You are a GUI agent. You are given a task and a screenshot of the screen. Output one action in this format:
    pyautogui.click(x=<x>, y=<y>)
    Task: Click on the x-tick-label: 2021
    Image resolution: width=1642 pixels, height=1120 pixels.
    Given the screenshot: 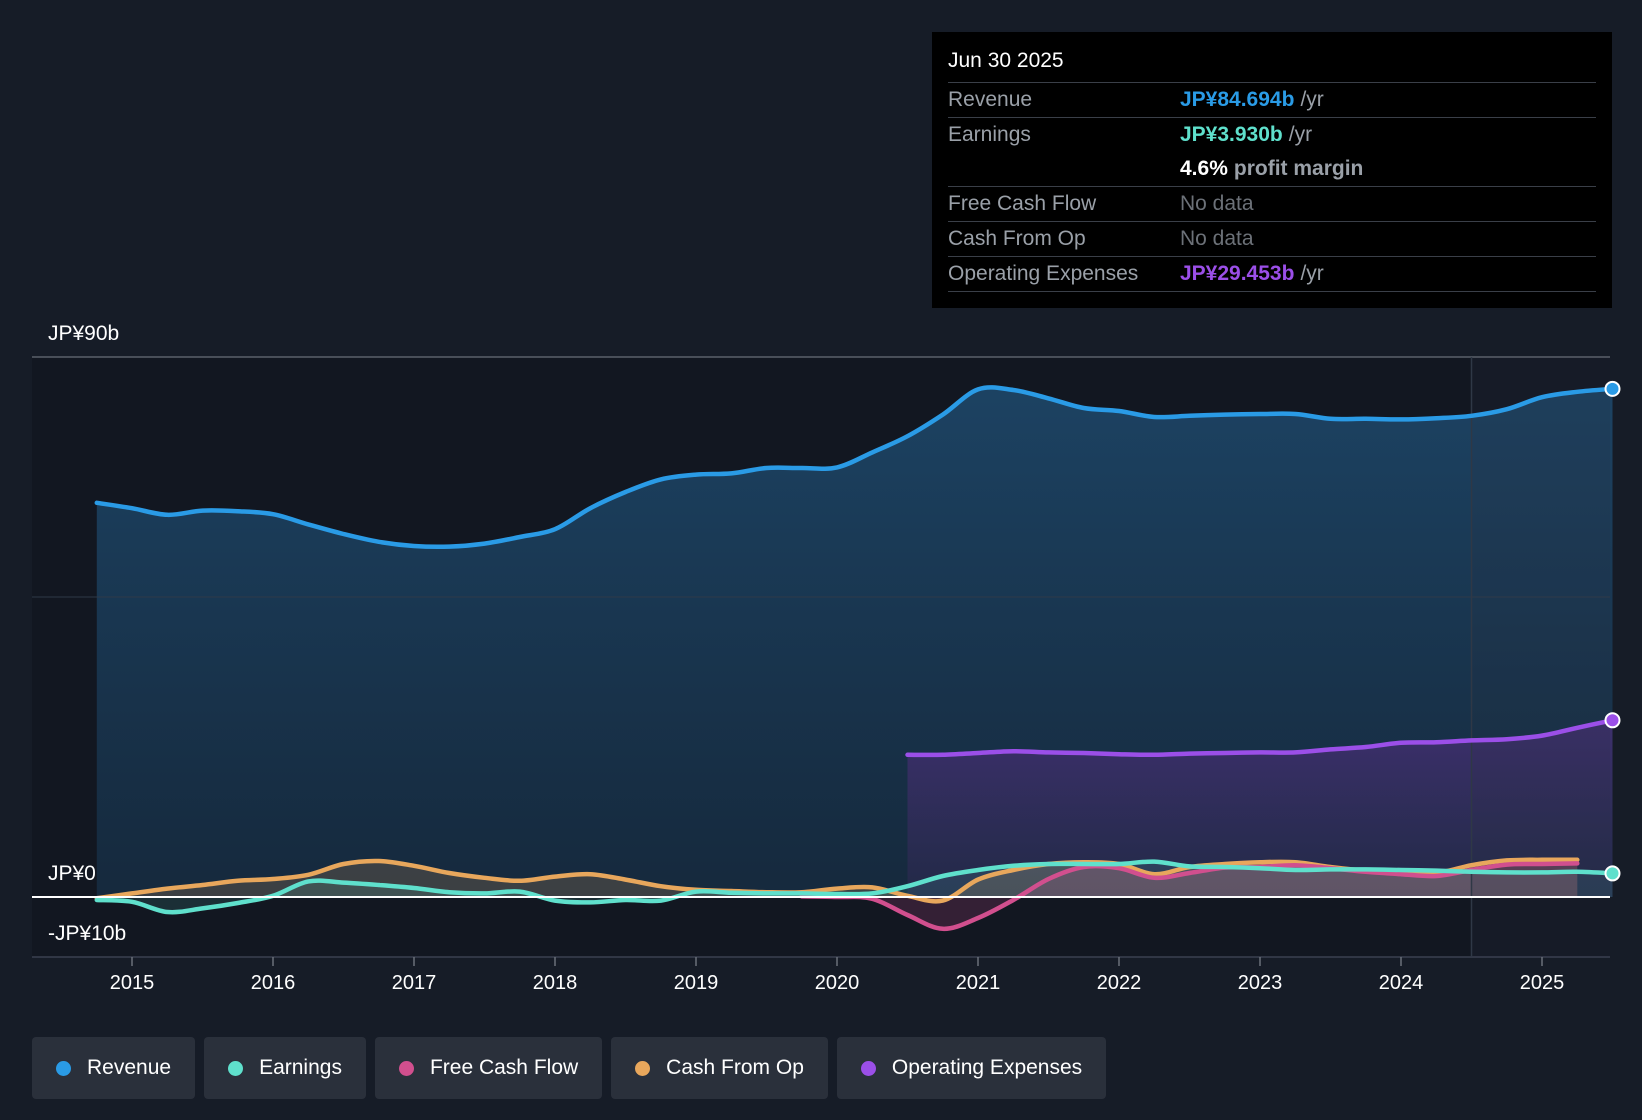 What is the action you would take?
    pyautogui.click(x=978, y=983)
    